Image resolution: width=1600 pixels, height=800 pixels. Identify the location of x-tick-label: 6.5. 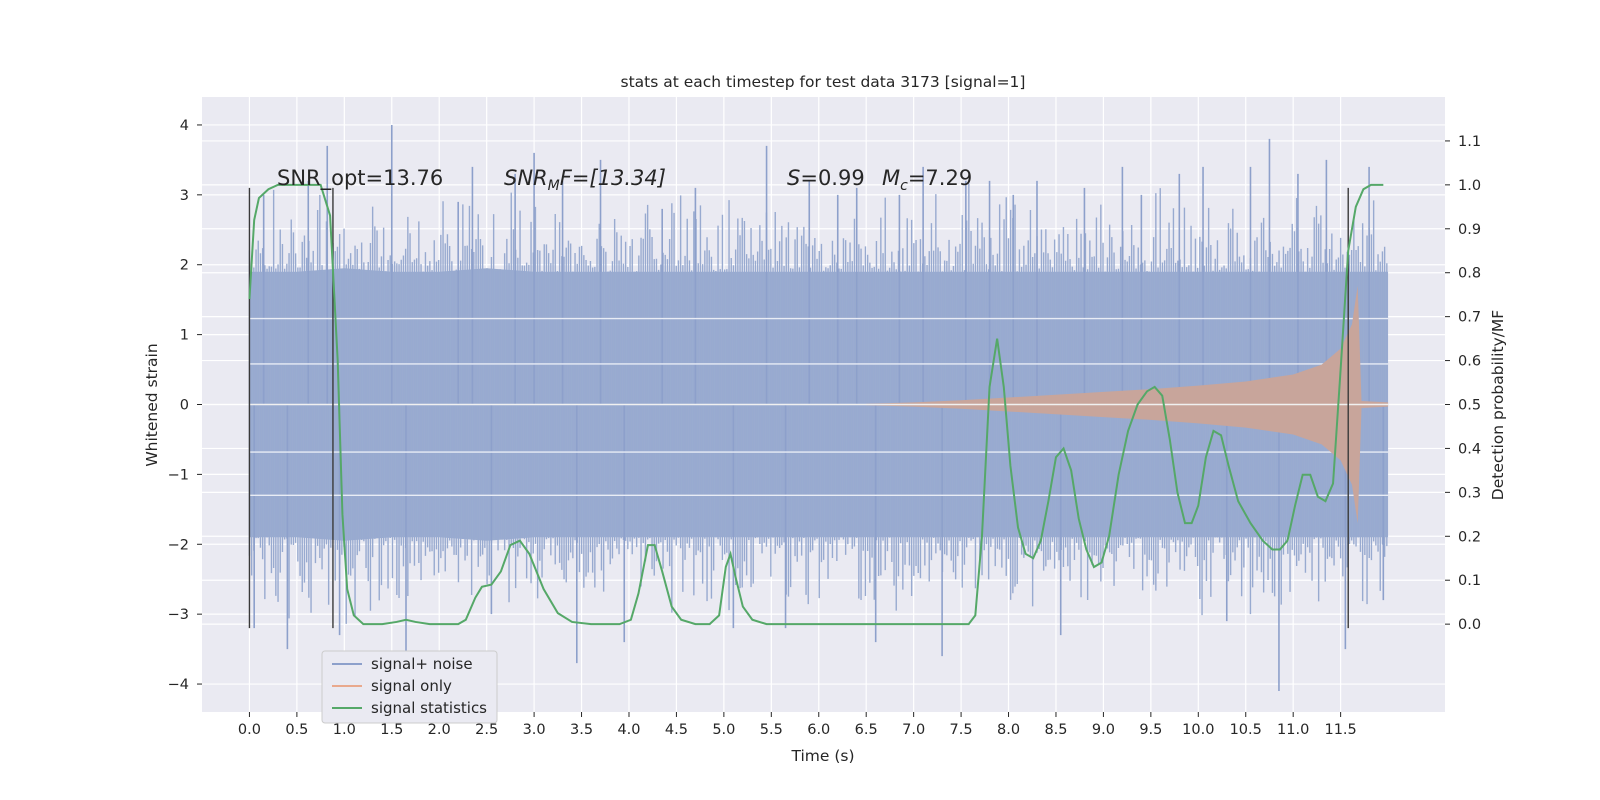
(866, 730).